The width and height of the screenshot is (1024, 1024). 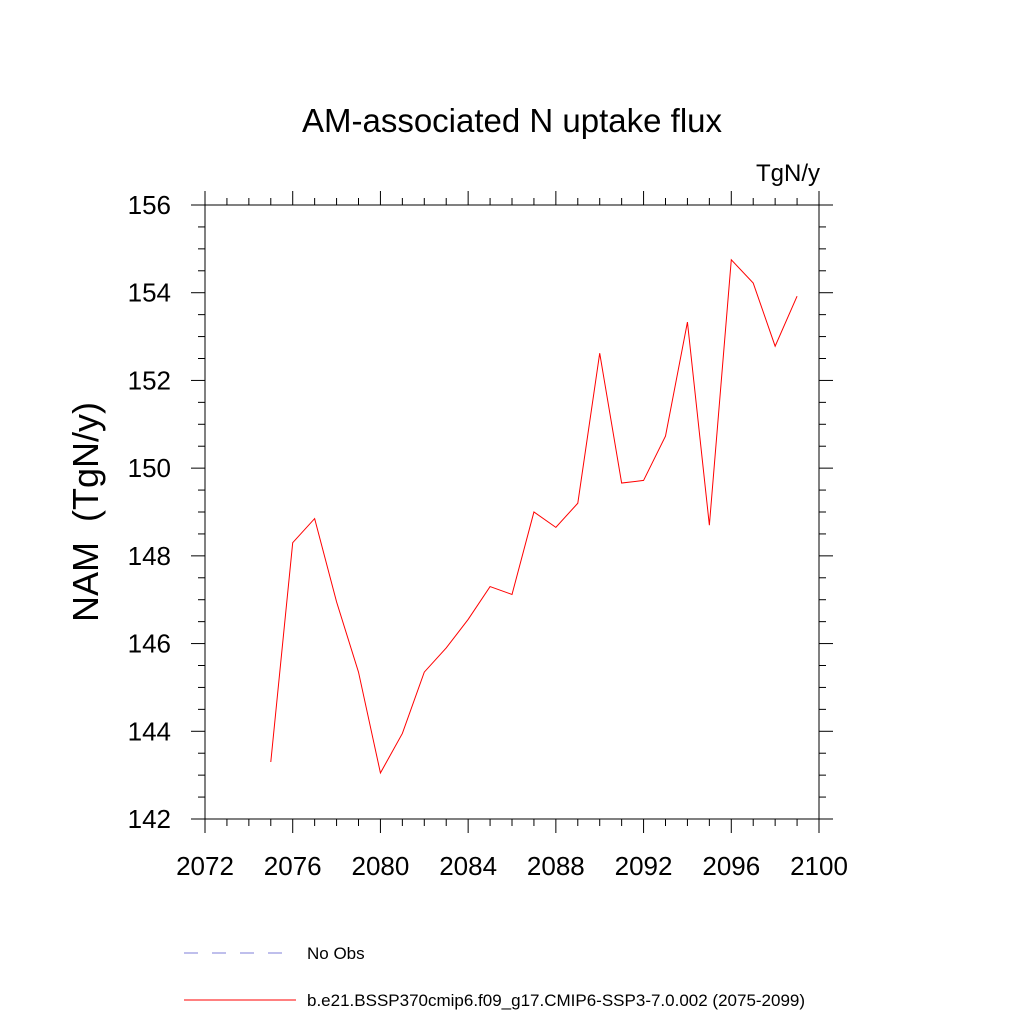 I want to click on x-tick-label: 2076, so click(x=293, y=866).